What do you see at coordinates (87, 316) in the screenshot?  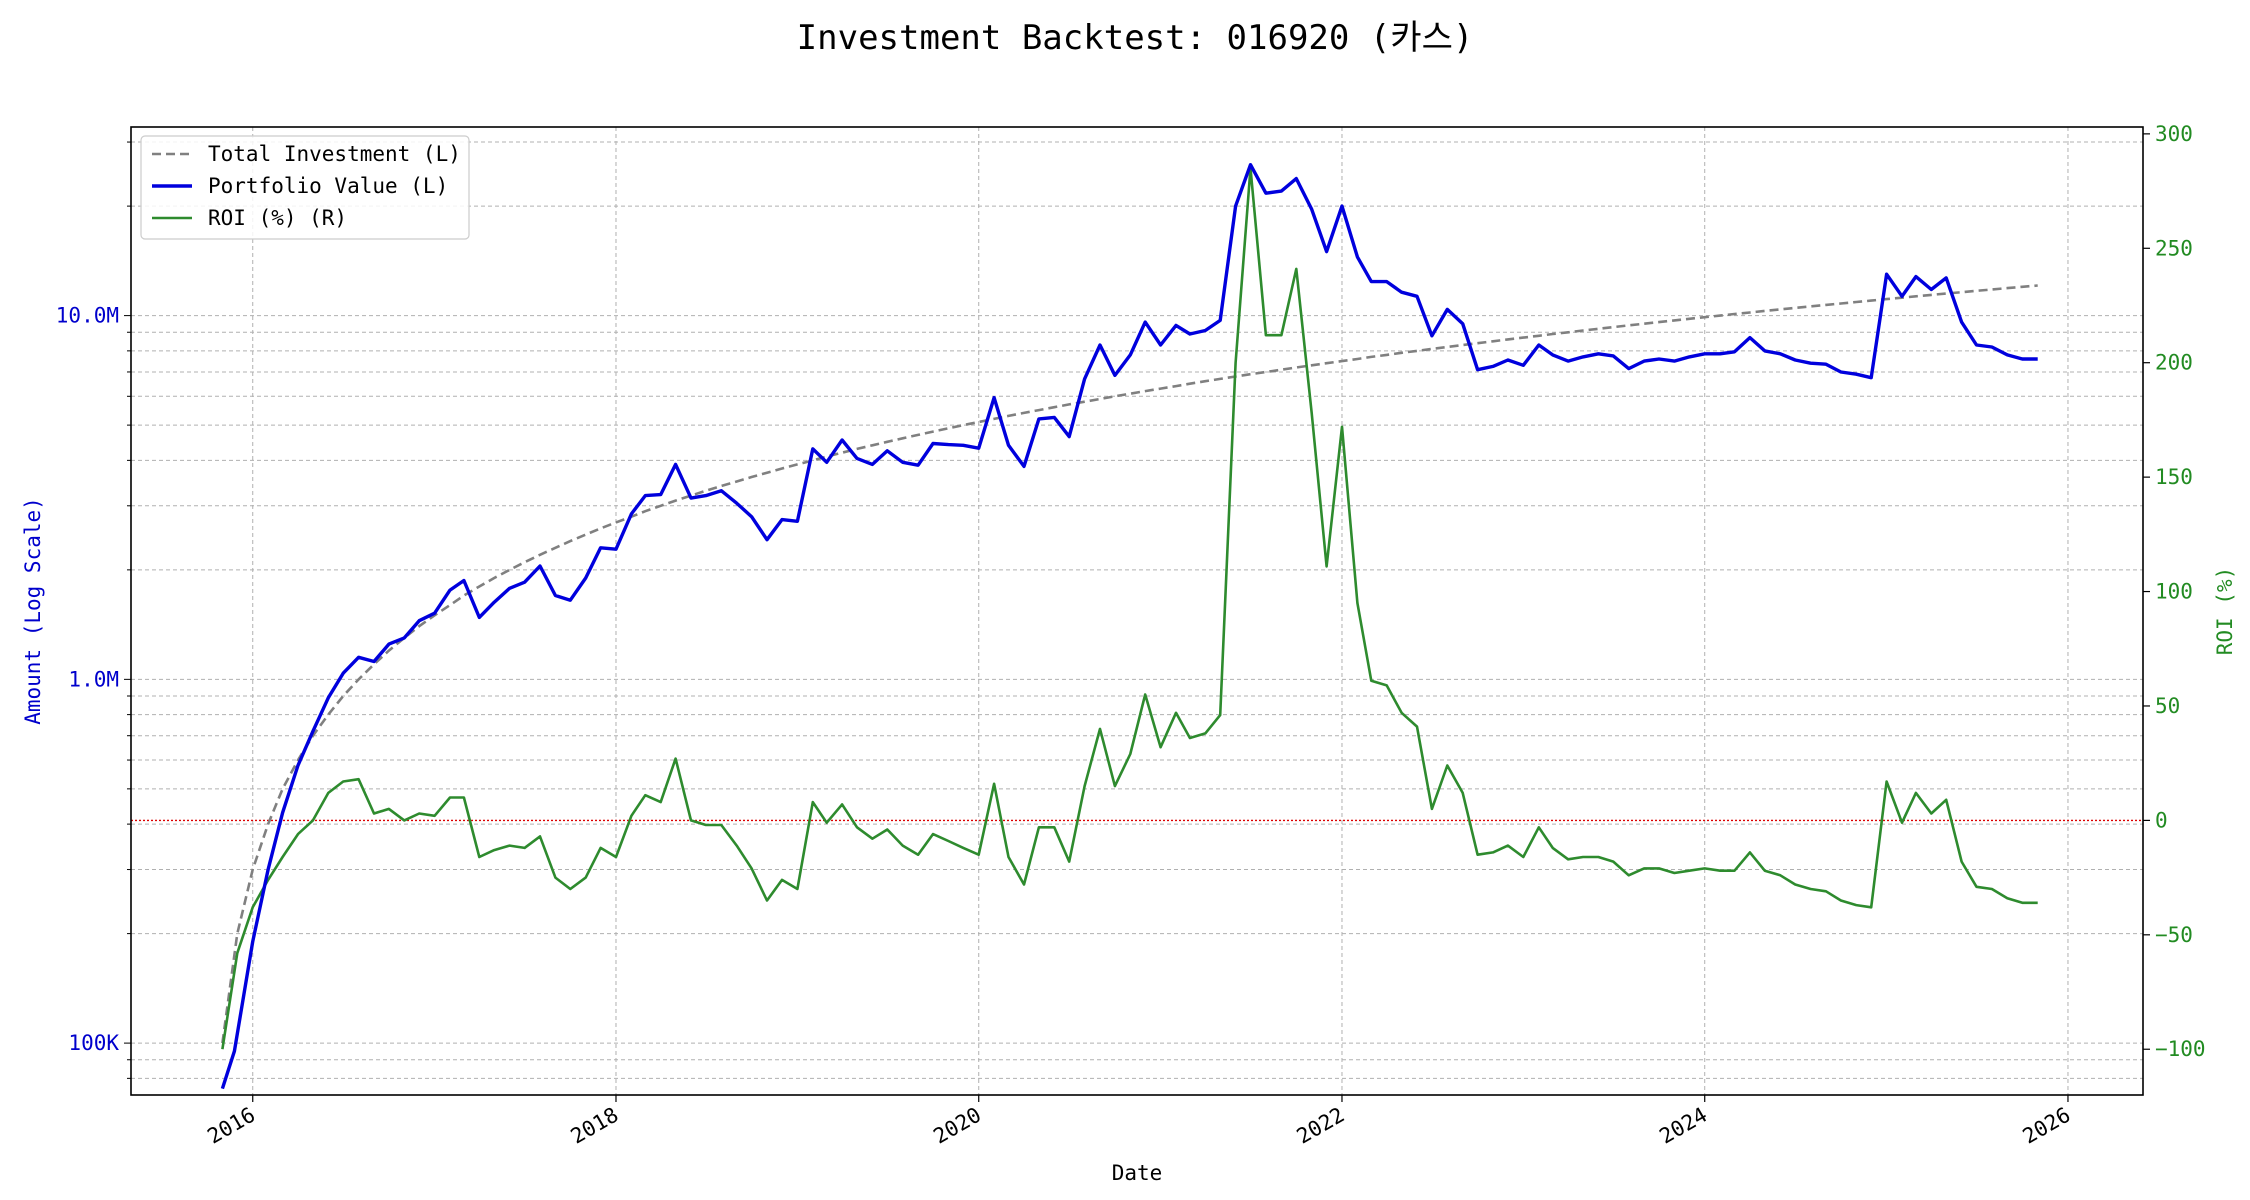 I see `y-left-tick-label-2: 10.0M` at bounding box center [87, 316].